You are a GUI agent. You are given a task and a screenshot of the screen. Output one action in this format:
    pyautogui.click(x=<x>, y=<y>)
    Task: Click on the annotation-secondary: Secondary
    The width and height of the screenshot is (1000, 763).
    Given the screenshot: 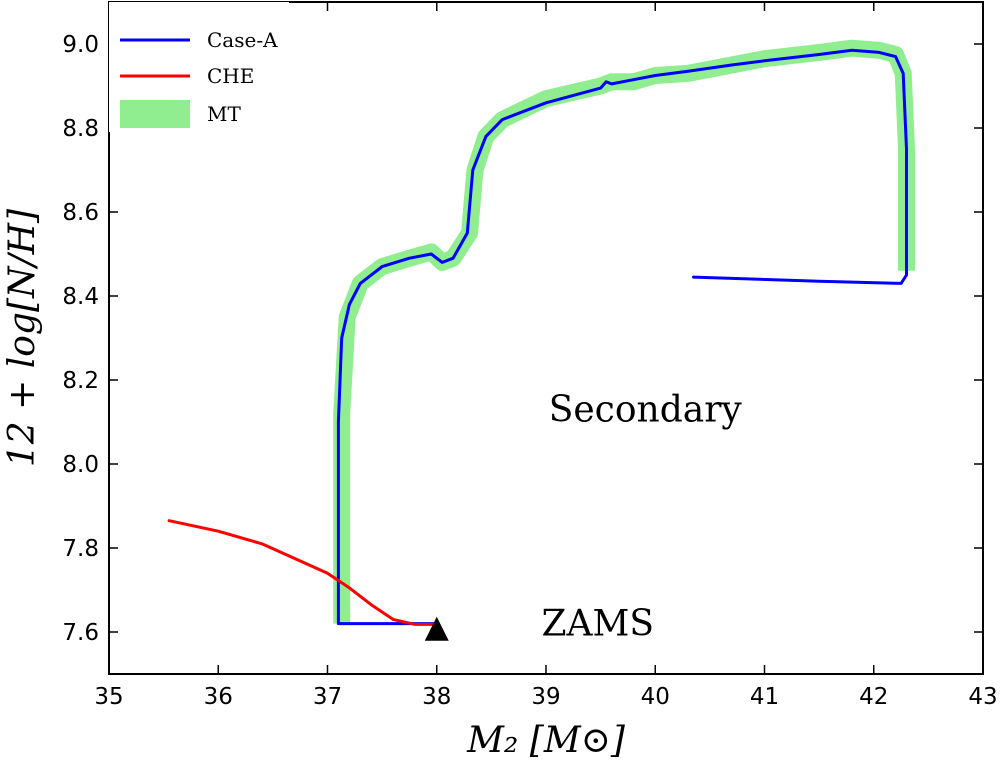 What is the action you would take?
    pyautogui.click(x=646, y=409)
    